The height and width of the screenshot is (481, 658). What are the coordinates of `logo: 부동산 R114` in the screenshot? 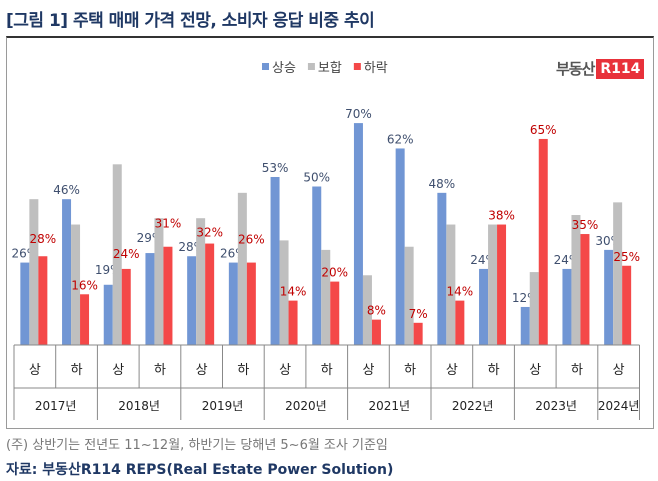 It's located at (600, 68).